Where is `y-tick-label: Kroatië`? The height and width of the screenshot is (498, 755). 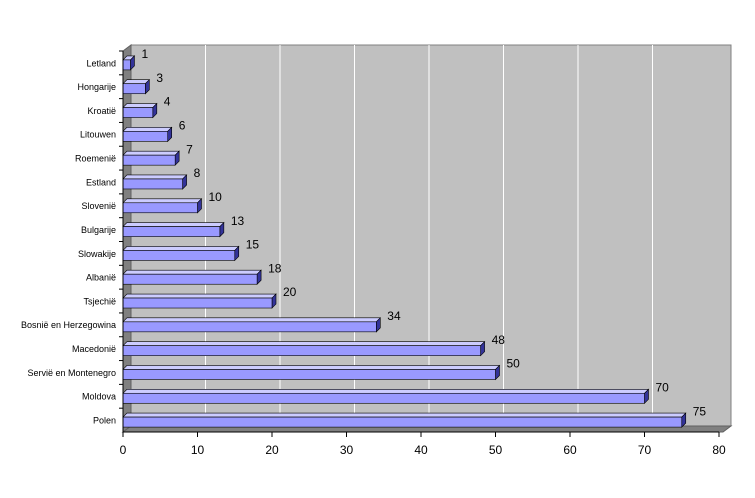 y-tick-label: Kroatië is located at coordinates (101, 111).